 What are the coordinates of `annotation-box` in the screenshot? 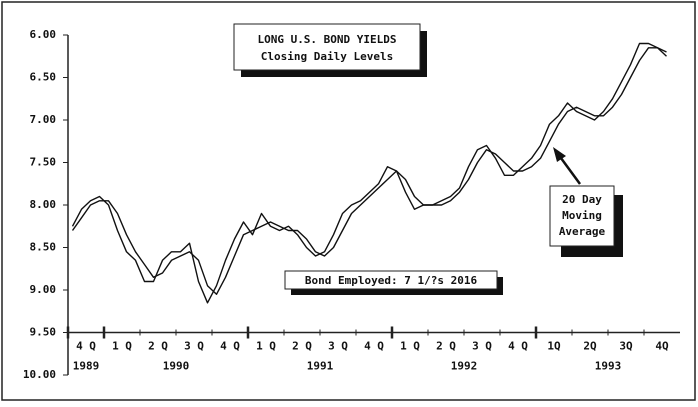 It's located at (391, 280).